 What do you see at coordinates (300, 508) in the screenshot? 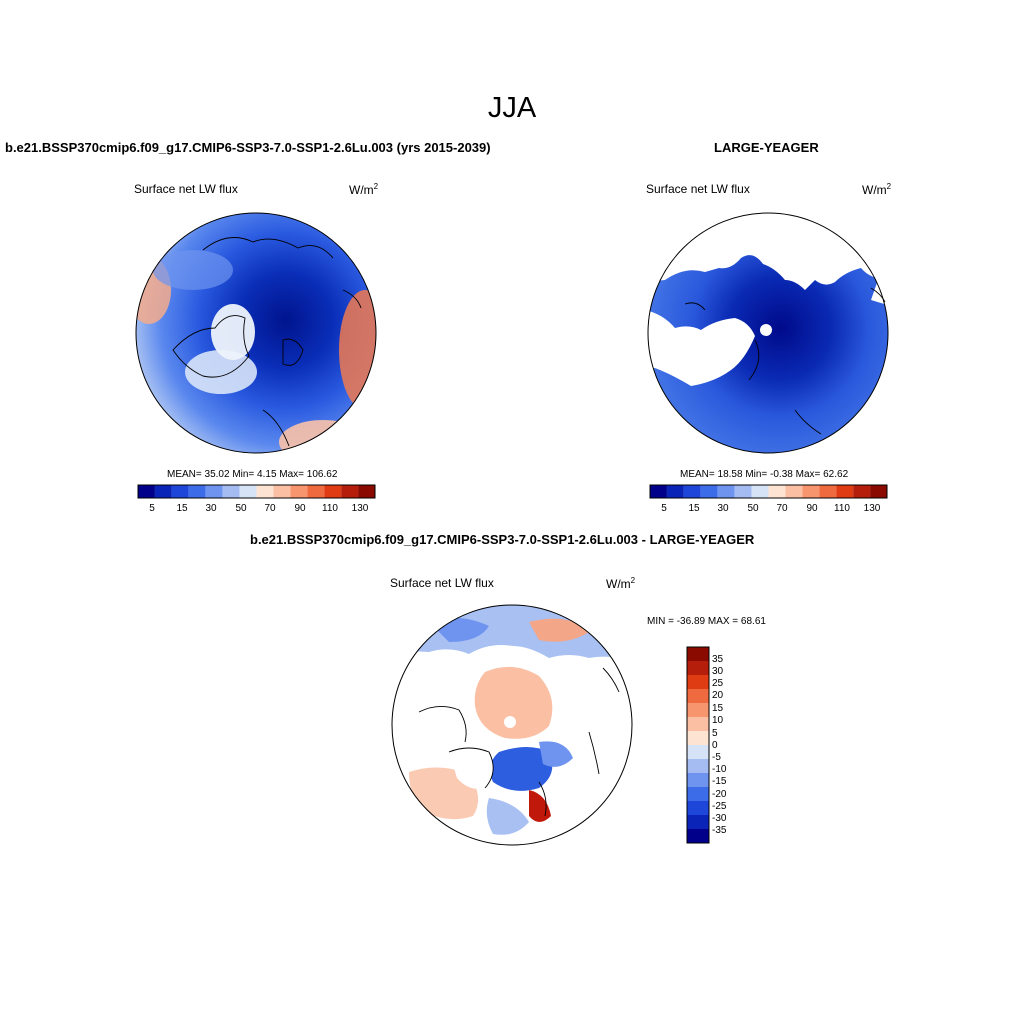
I see `panel1-colorbar-label: 90` at bounding box center [300, 508].